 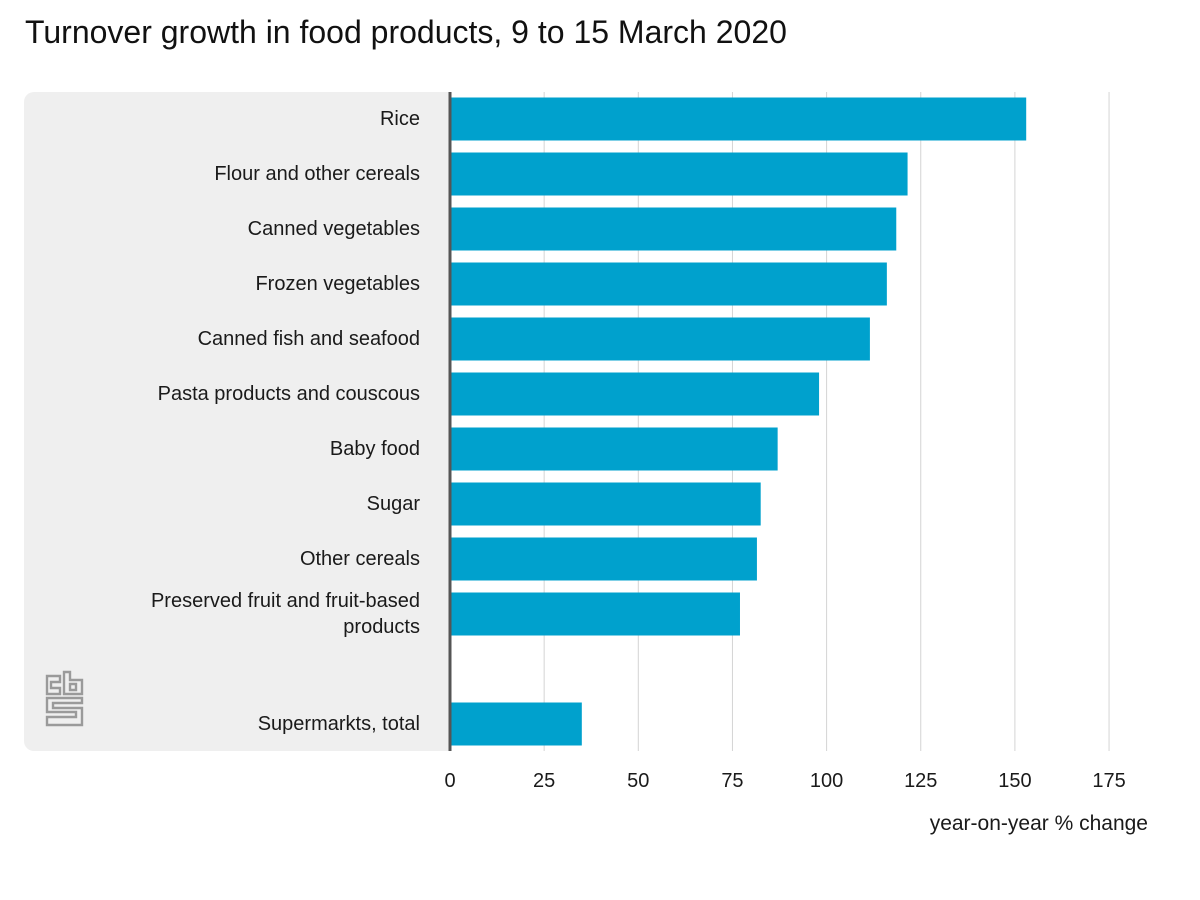 I want to click on x-tick-label: 175, so click(x=1109, y=781).